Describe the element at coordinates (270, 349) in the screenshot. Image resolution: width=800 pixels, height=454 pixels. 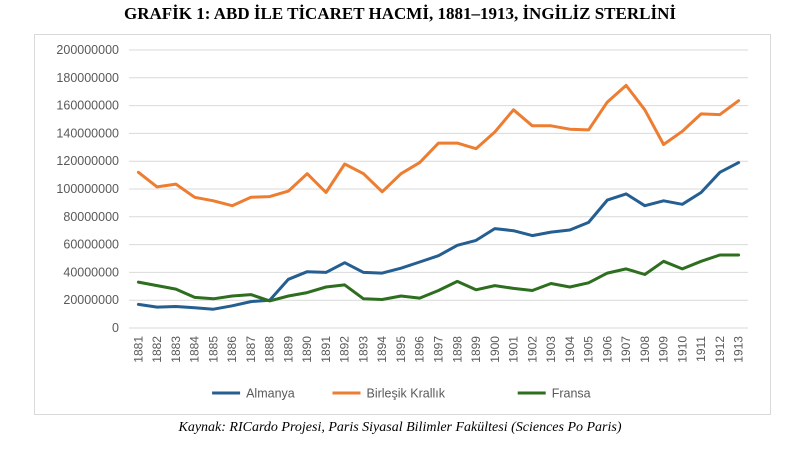
I see `x-tick-label: 1888` at that location.